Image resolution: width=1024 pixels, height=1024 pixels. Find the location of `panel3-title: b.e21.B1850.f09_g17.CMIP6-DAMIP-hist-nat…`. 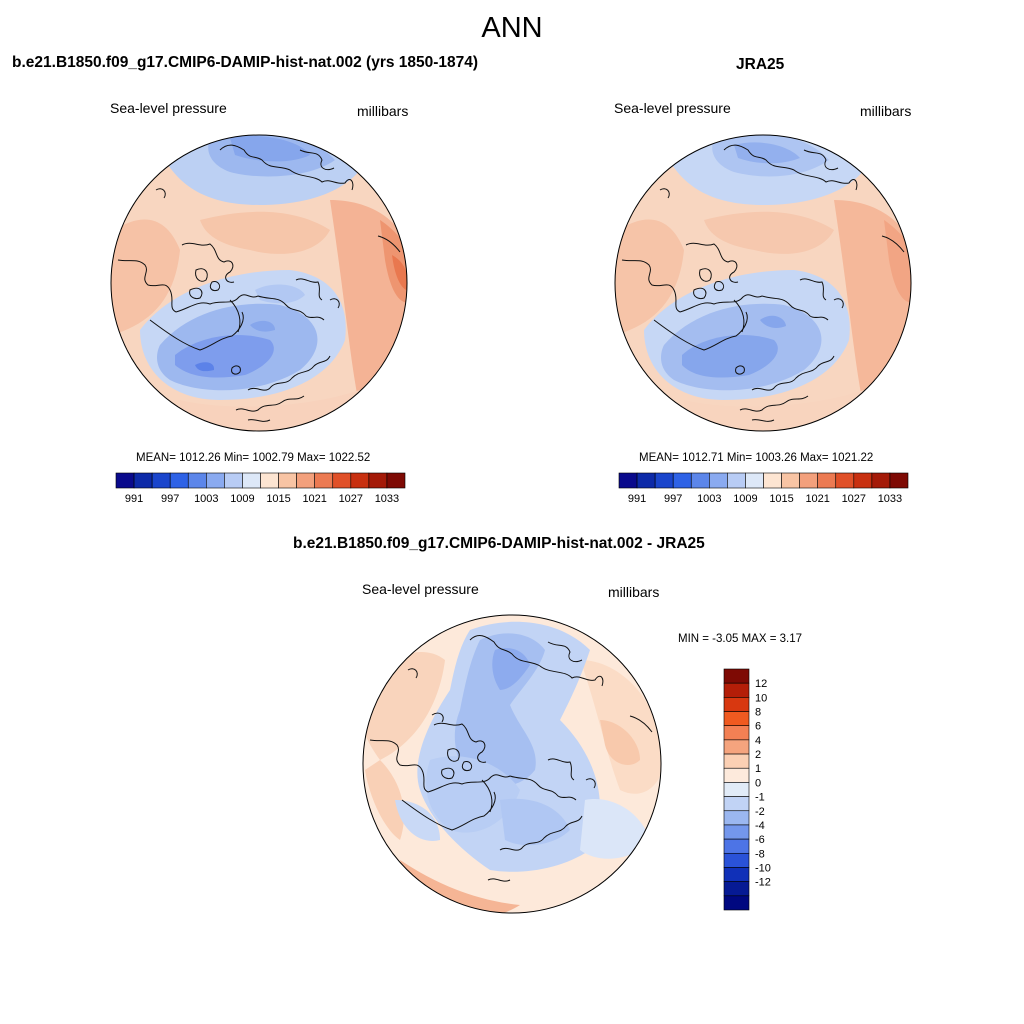

panel3-title: b.e21.B1850.f09_g17.CMIP6-DAMIP-hist-nat… is located at coordinates (499, 543).